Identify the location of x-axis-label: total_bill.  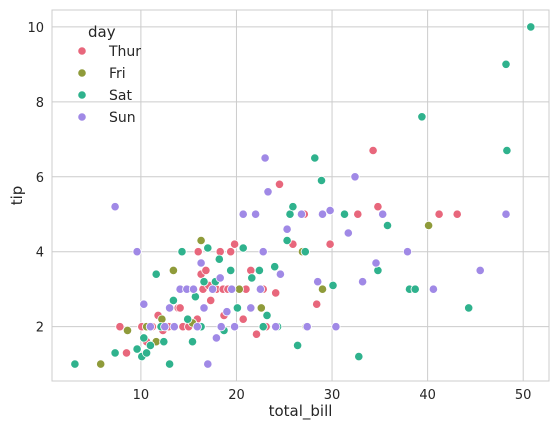
(301, 411).